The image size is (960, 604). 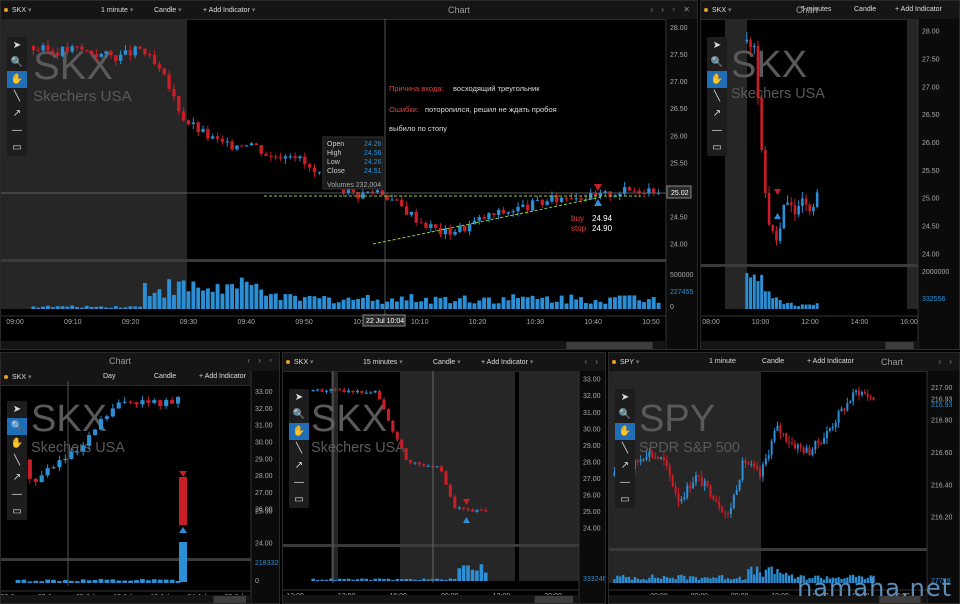 I want to click on drawing-toolbar: ➤ 🔍 ✋ ╲ ↗ — ▭, so click(x=17, y=460).